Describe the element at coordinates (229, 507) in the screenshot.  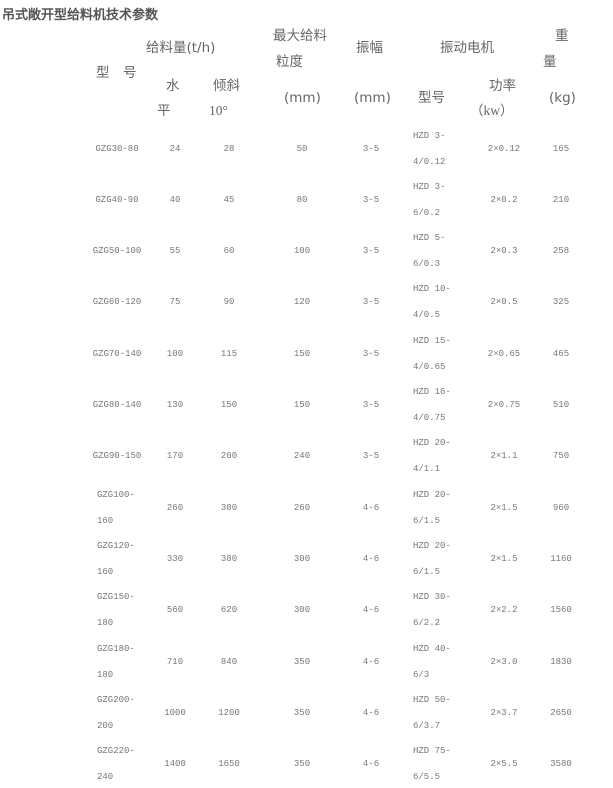
I see `cell-i: 300` at that location.